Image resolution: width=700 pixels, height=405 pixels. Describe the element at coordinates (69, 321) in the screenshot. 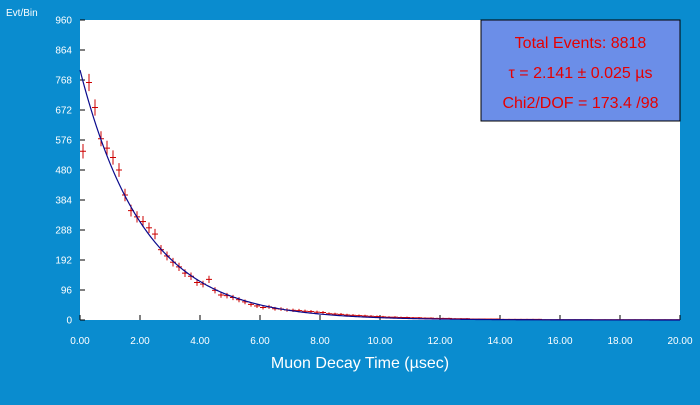

I see `y-tick-label: 0` at that location.